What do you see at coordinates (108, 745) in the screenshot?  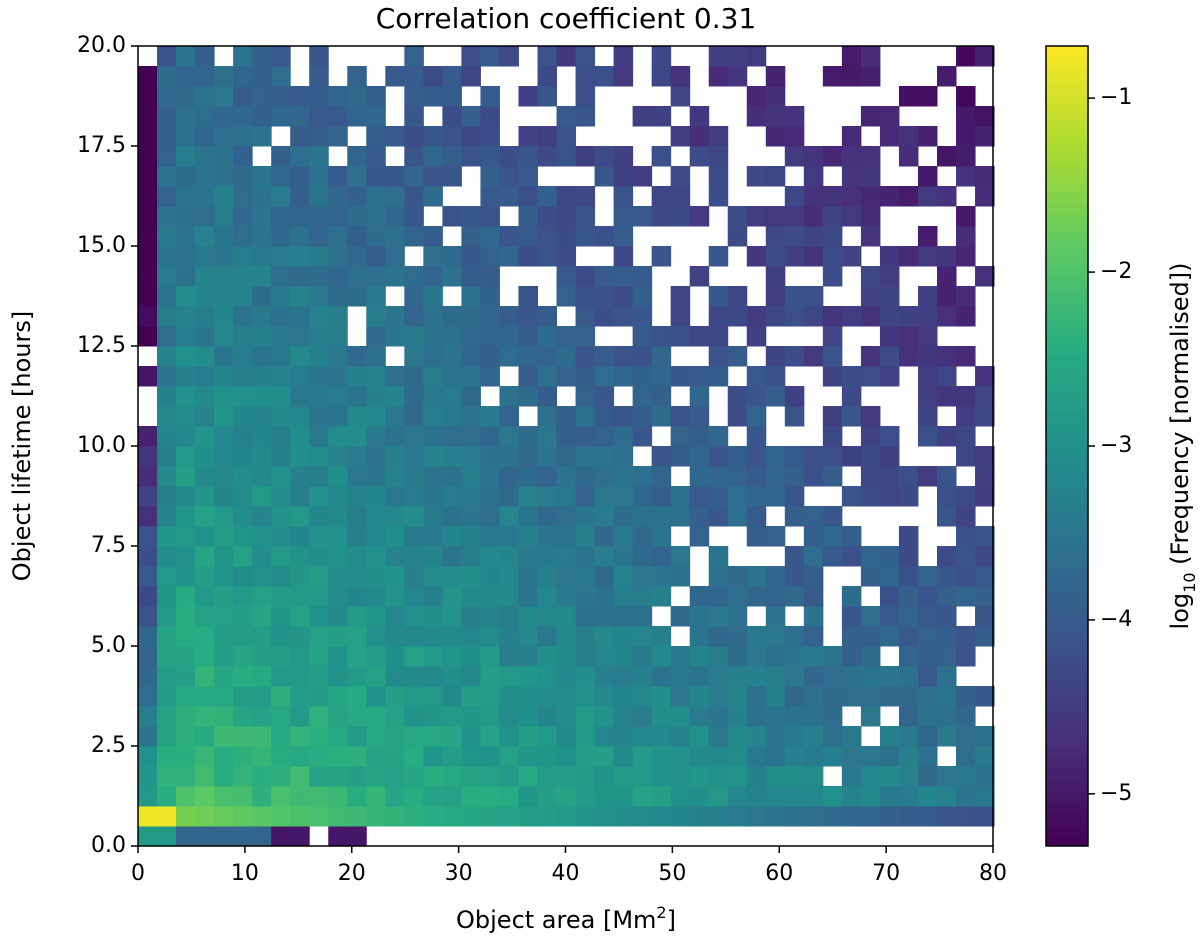 I see `y-tick-label: 2.5` at bounding box center [108, 745].